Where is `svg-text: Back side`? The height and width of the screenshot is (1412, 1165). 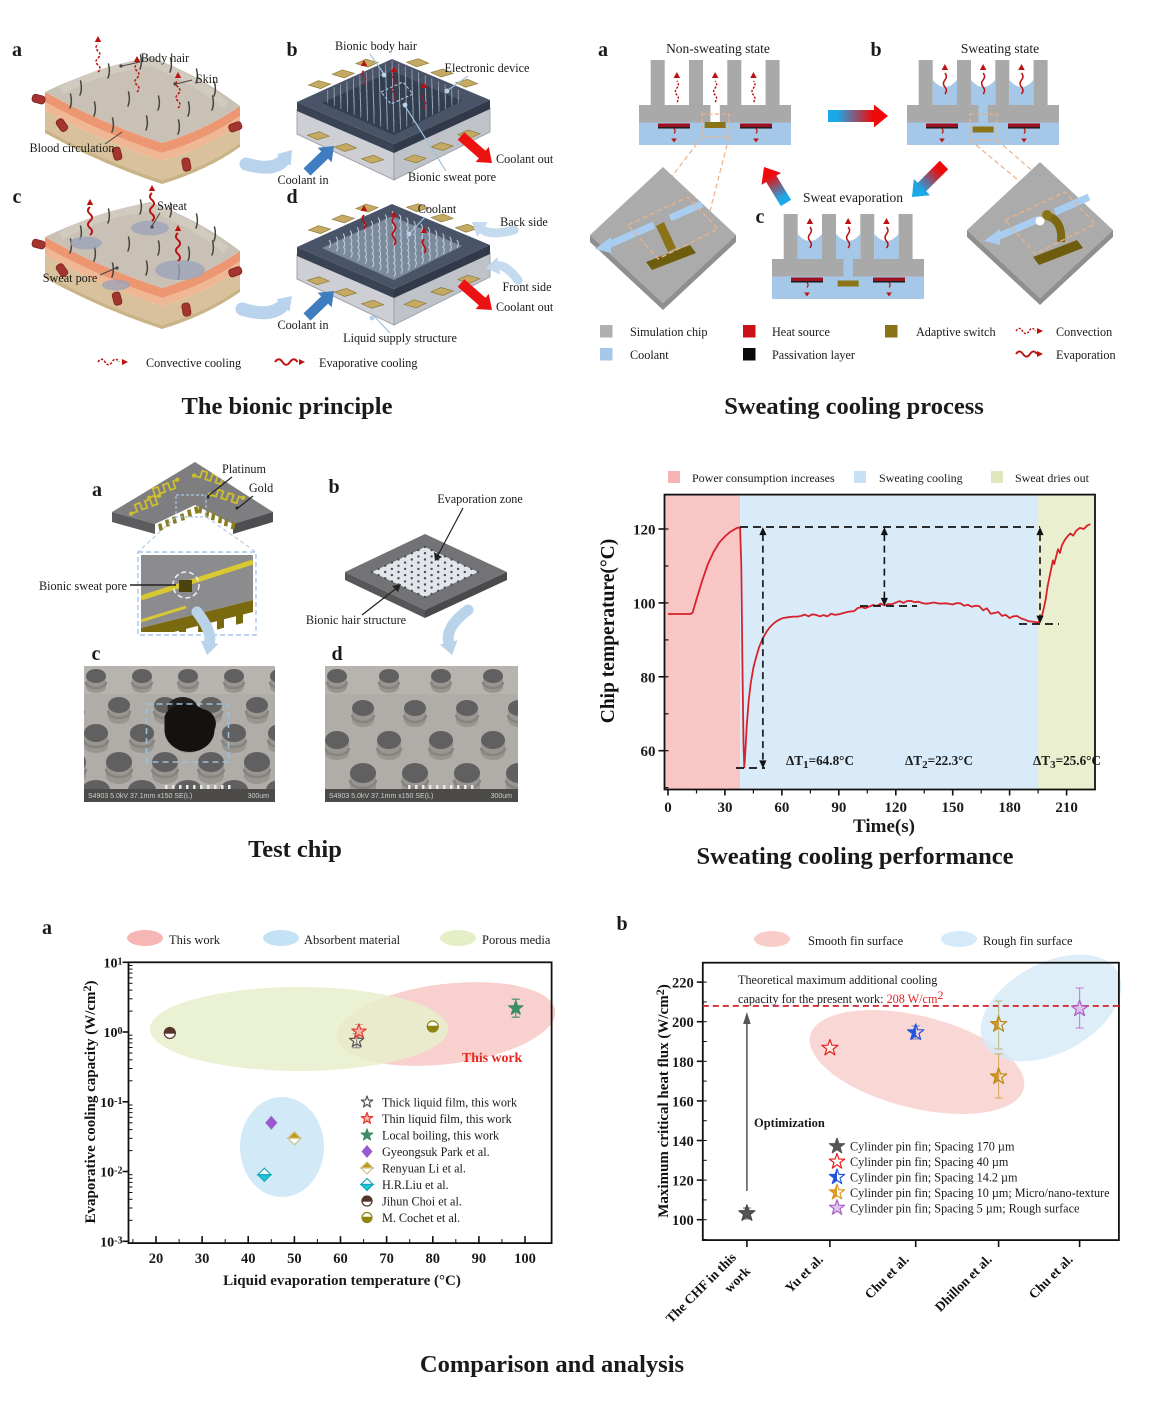
svg-text: Back side is located at coordinates (524, 222).